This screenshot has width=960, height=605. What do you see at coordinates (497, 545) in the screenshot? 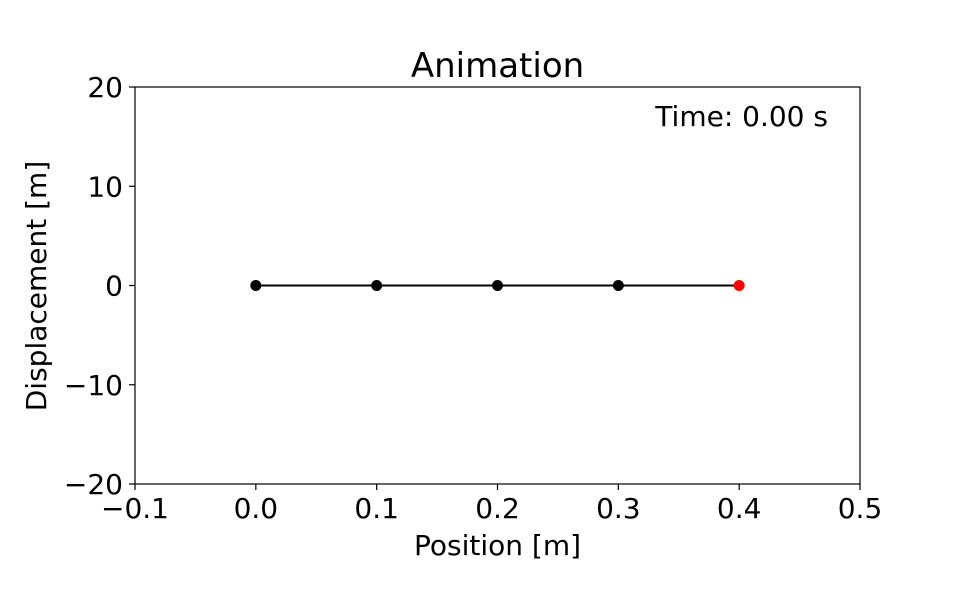
I see `x-axis-label: Position [m]` at bounding box center [497, 545].